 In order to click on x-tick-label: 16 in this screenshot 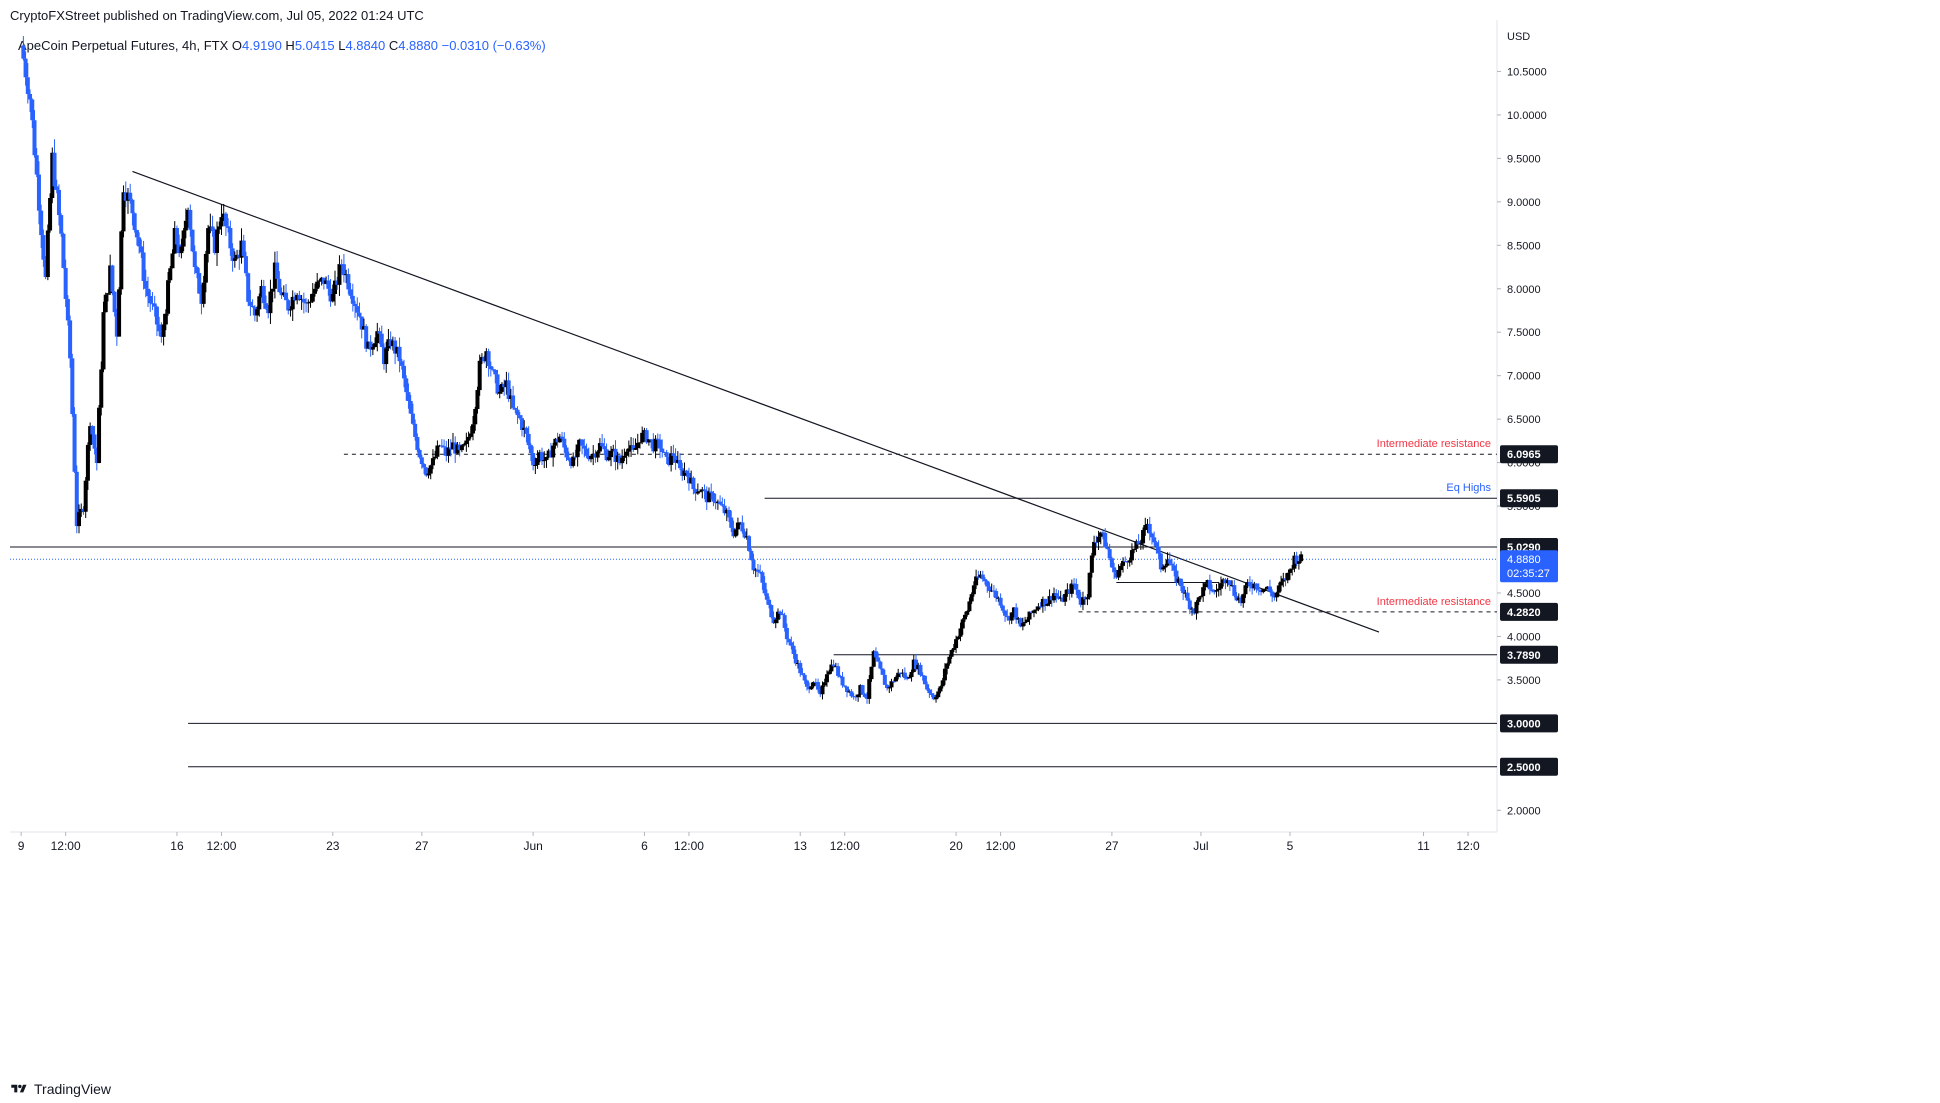, I will do `click(177, 846)`.